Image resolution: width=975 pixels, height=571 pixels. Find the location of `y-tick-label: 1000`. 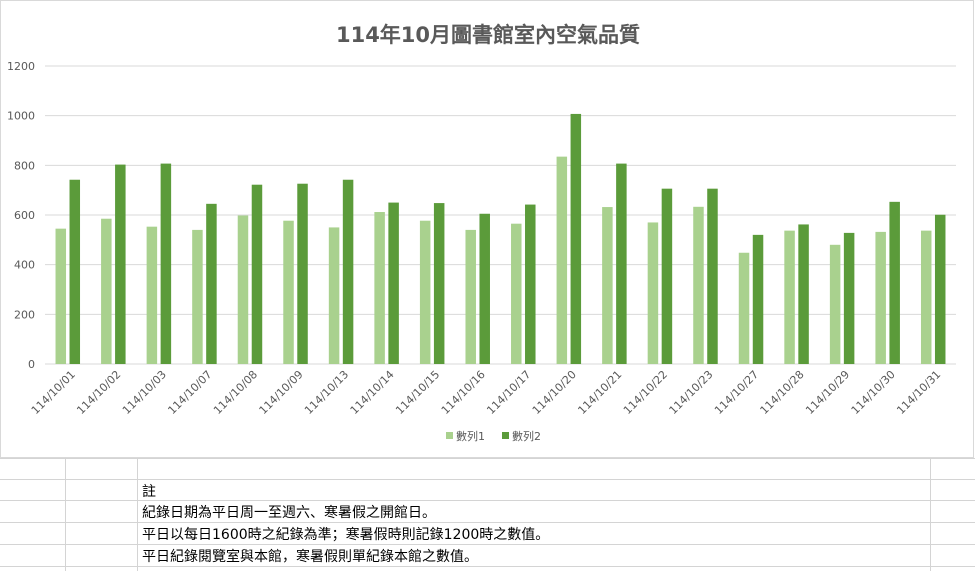

y-tick-label: 1000 is located at coordinates (21, 116).